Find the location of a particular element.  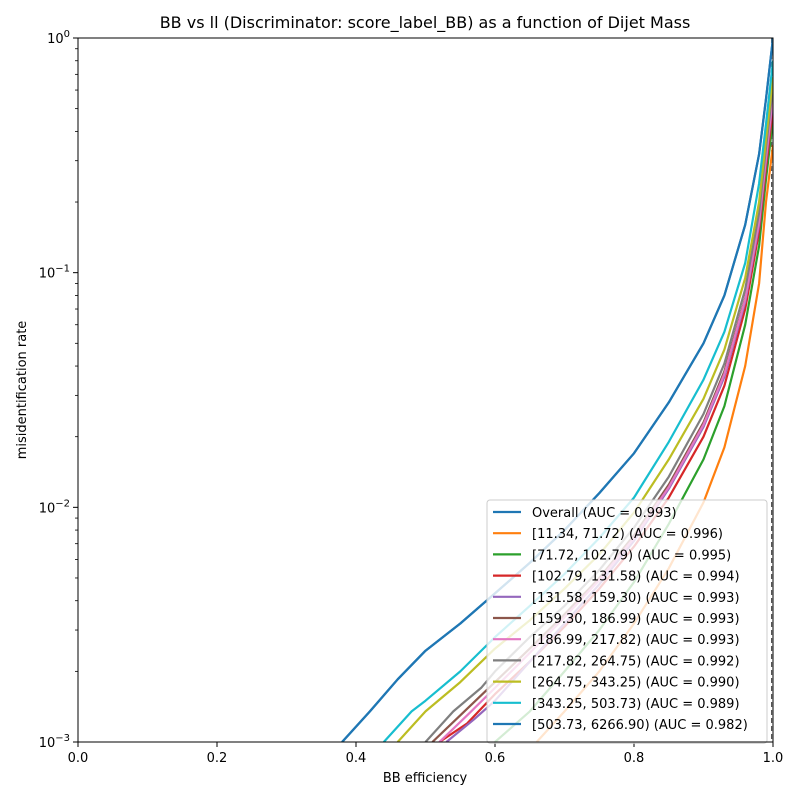

legend-label-9: [264.75, 343.25) (AUC = 0.990) is located at coordinates (636, 683).